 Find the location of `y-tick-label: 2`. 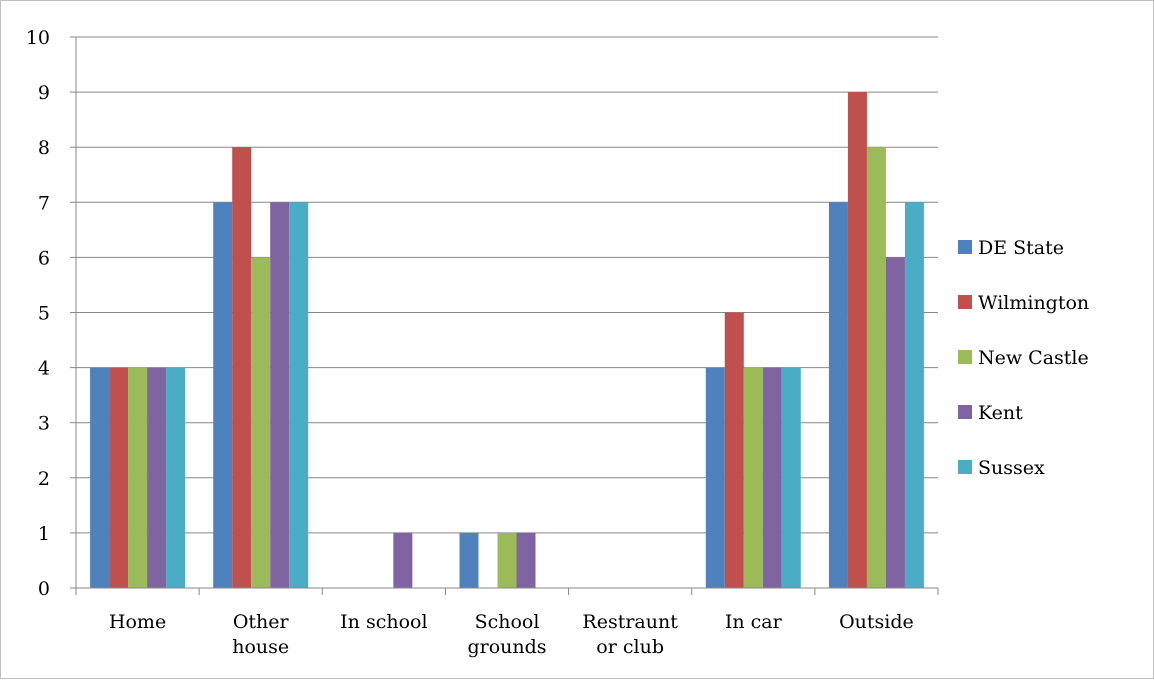

y-tick-label: 2 is located at coordinates (44, 479).